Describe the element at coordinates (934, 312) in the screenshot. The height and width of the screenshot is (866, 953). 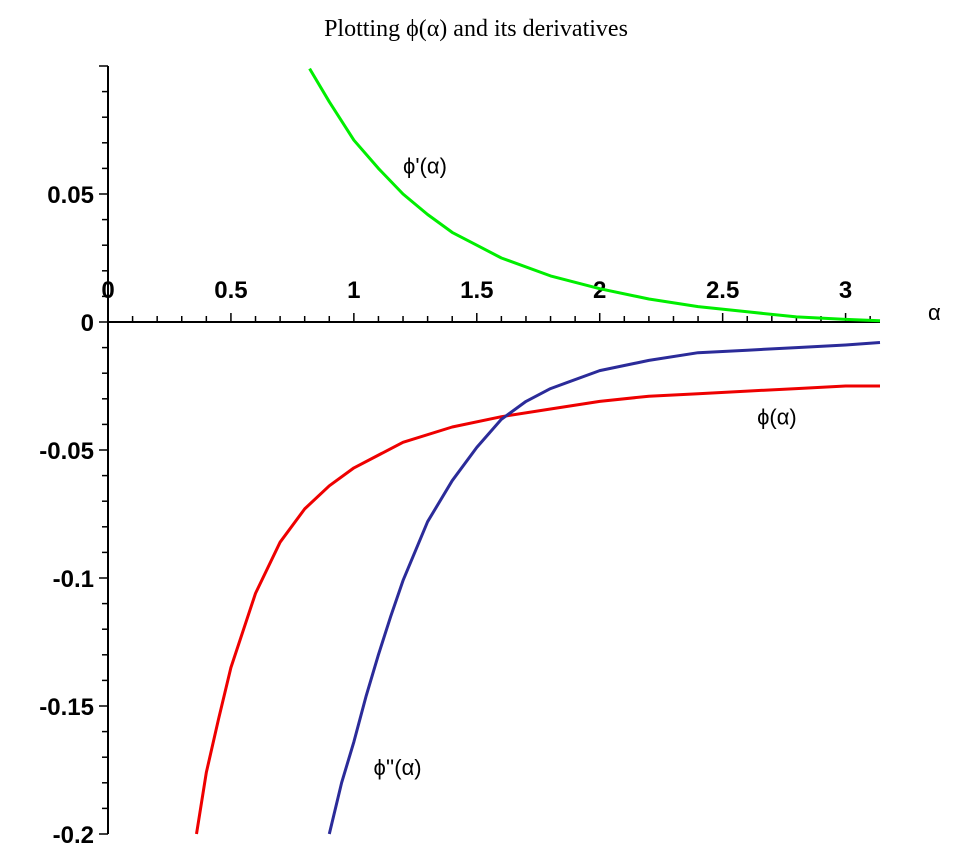
I see `x-axis-label: α` at that location.